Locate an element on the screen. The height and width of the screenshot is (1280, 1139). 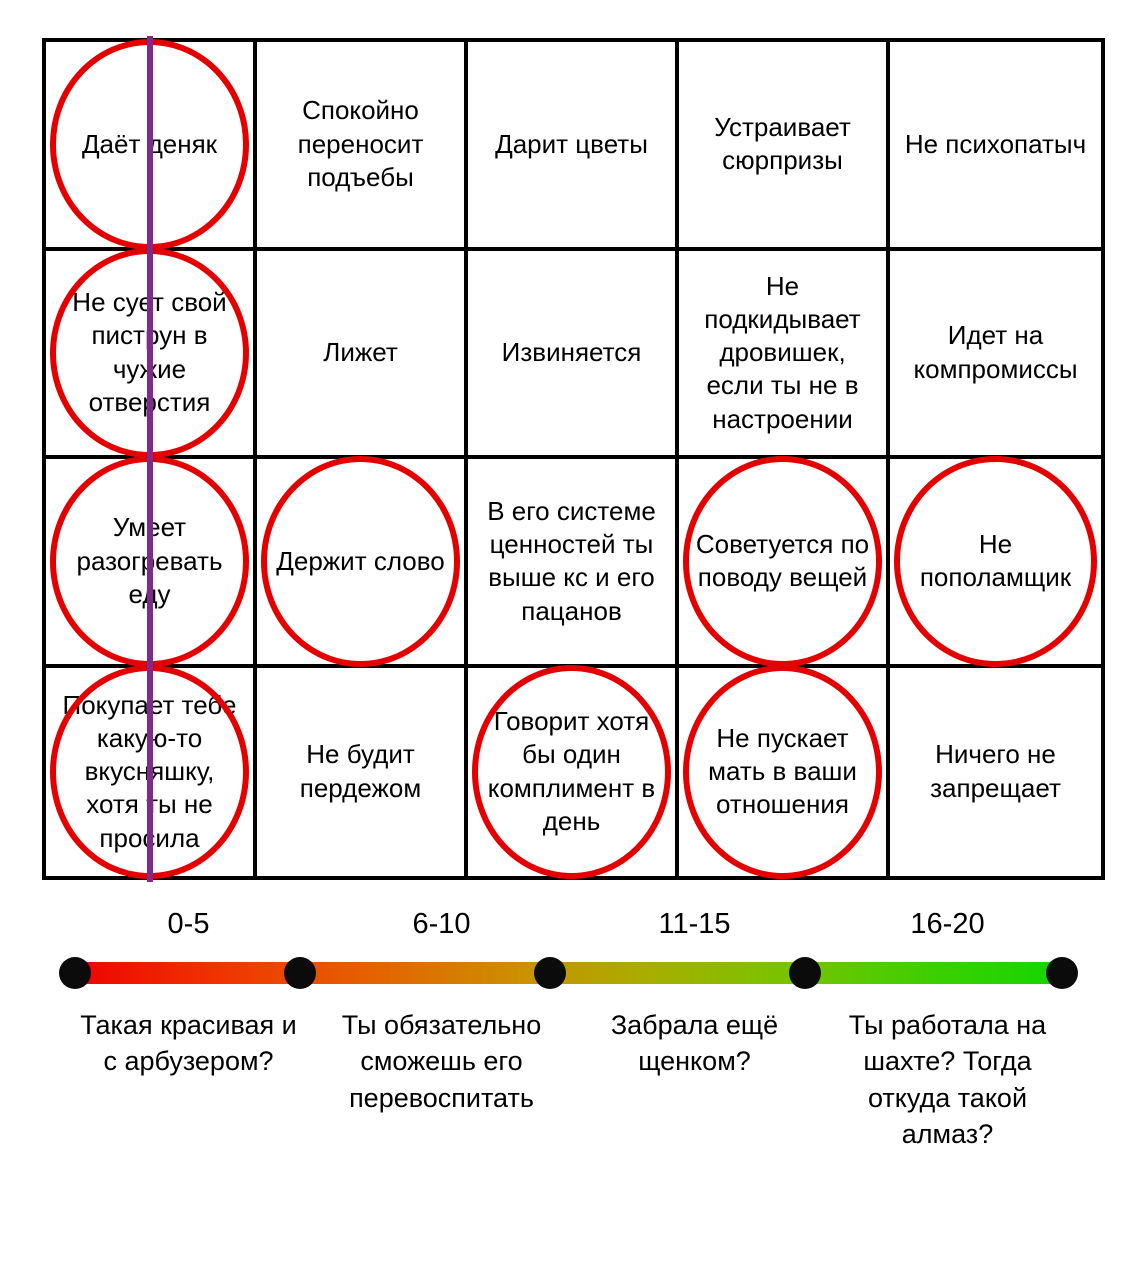
grid-cell: Не будит пердежом is located at coordinates (362, 771).